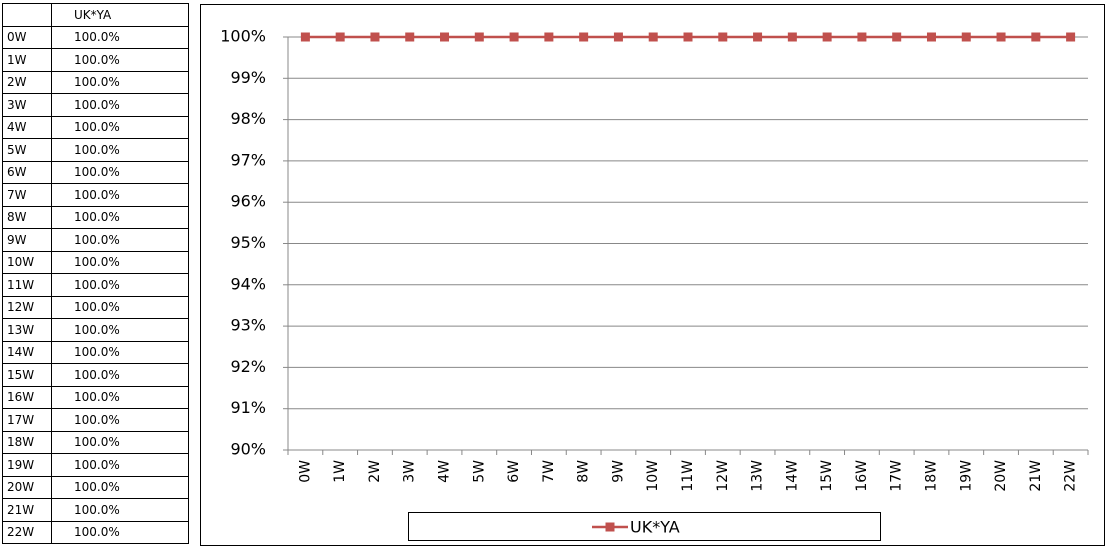 The height and width of the screenshot is (550, 1111). What do you see at coordinates (1001, 476) in the screenshot?
I see `x-tick-label: 20W` at bounding box center [1001, 476].